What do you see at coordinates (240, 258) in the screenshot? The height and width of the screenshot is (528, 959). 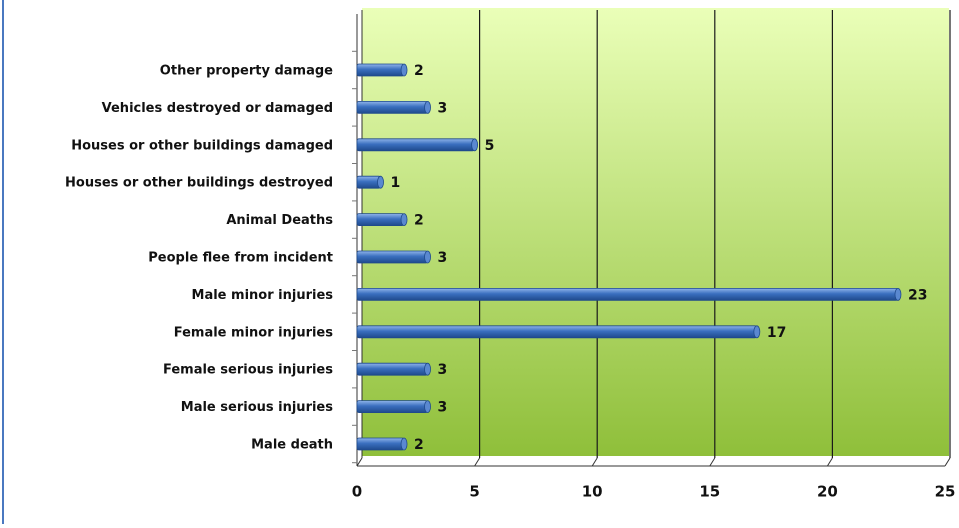 I see `y-tick-label: People flee from incident` at bounding box center [240, 258].